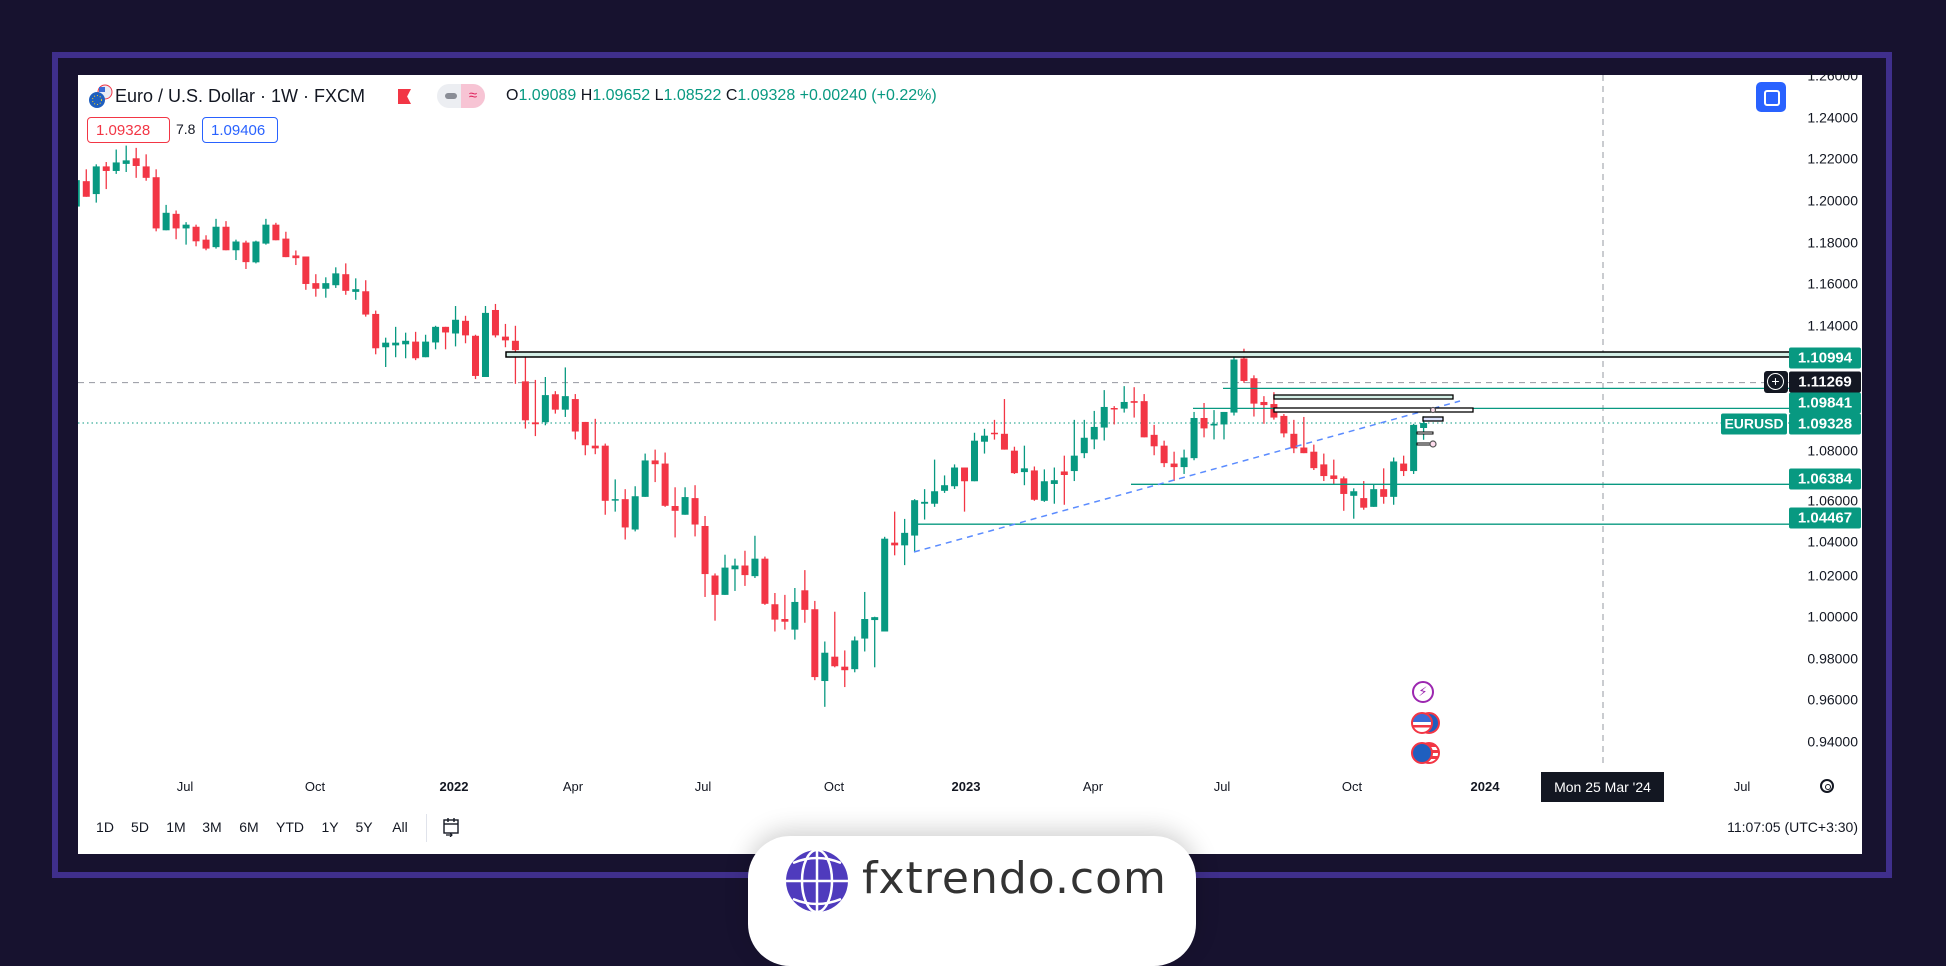 Image resolution: width=1946 pixels, height=966 pixels. I want to click on period-button-1d: 1D, so click(105, 827).